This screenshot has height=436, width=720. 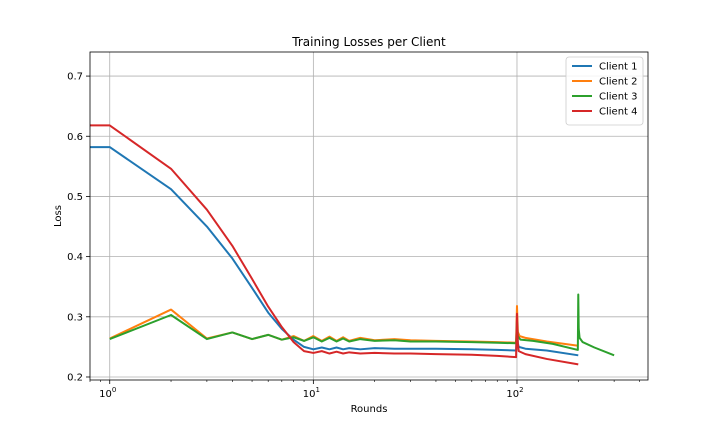 What do you see at coordinates (618, 97) in the screenshot?
I see `legend-label: Client 3` at bounding box center [618, 97].